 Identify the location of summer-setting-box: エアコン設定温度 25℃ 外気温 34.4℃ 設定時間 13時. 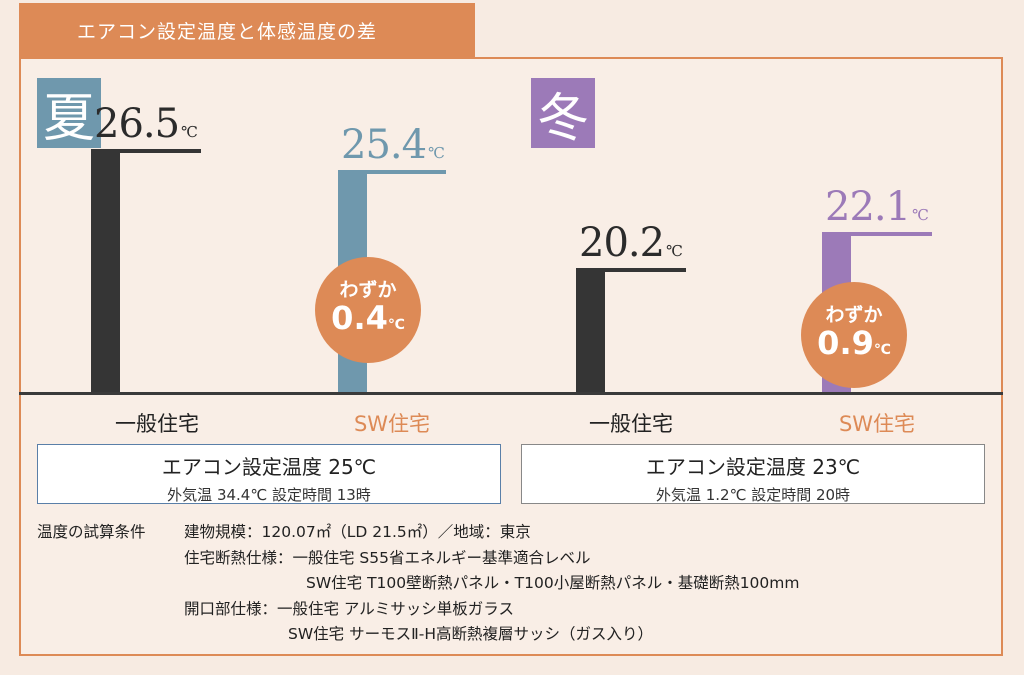
(269, 474).